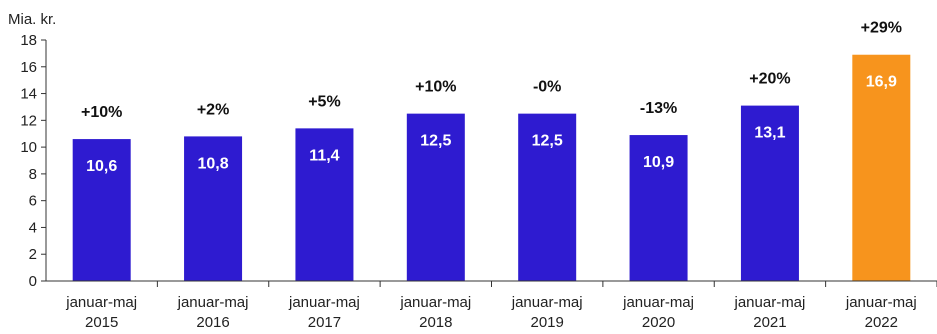 This screenshot has height=334, width=937. Describe the element at coordinates (213, 109) in the screenshot. I see `change-label: +2%` at that location.